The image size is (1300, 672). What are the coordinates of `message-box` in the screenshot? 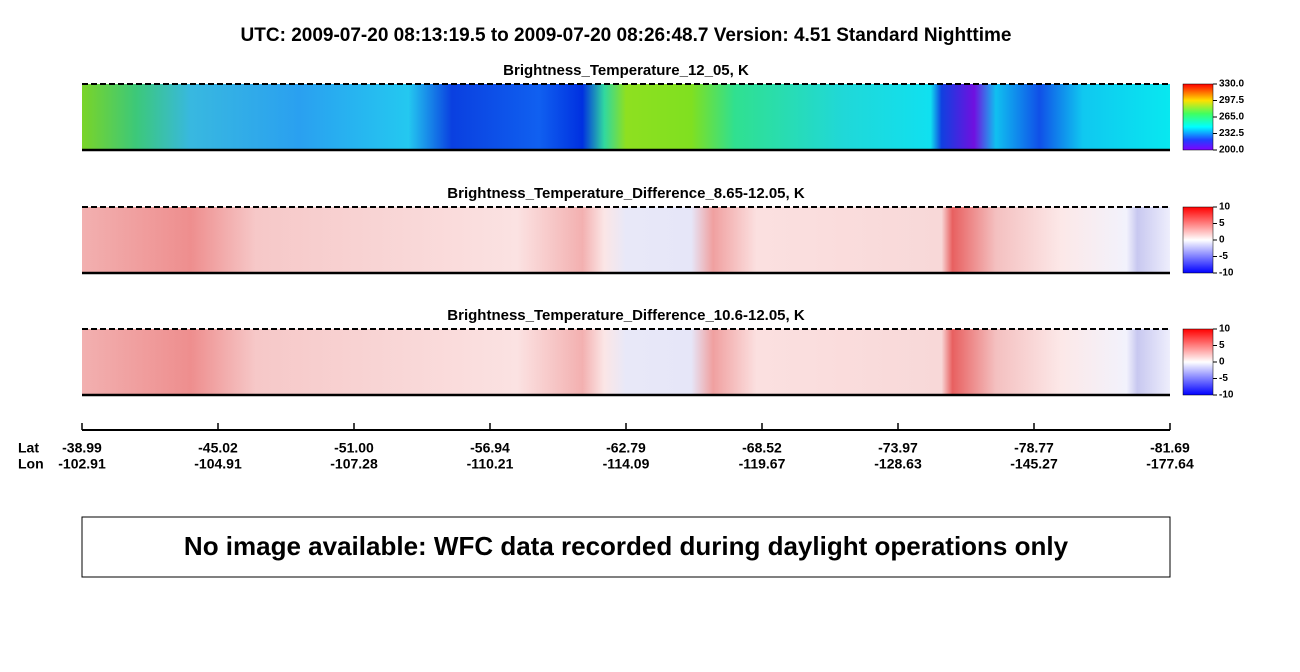 It's located at (626, 547).